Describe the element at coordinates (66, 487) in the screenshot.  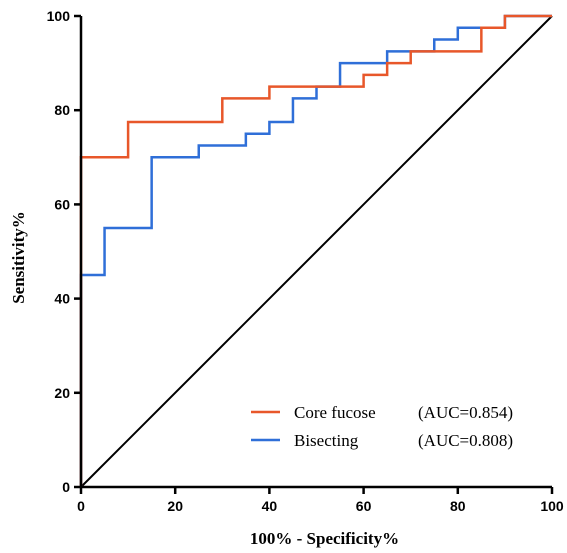
I see `y-tick-label: 0` at that location.